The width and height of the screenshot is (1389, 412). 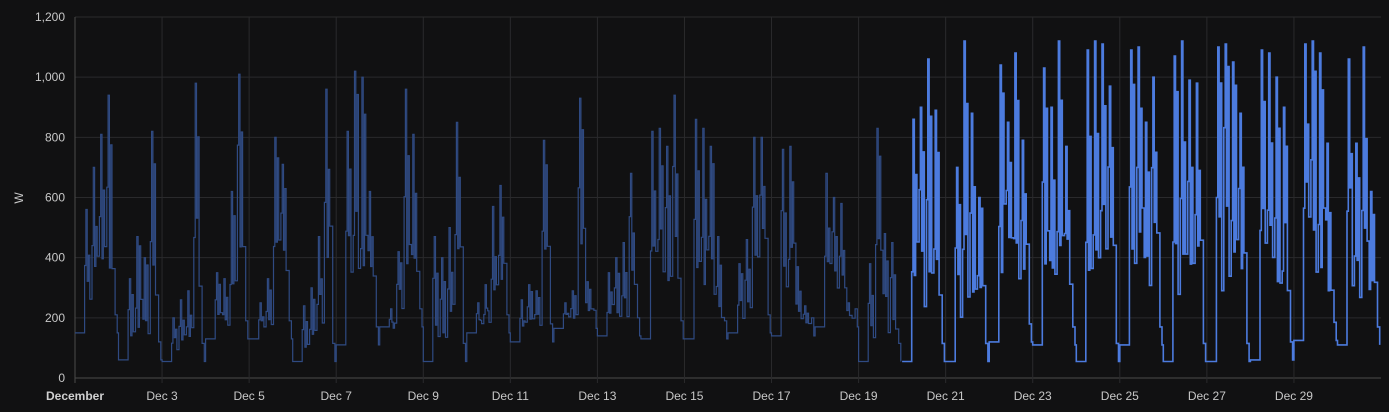 What do you see at coordinates (19, 198) in the screenshot?
I see `y-axis-title: W` at bounding box center [19, 198].